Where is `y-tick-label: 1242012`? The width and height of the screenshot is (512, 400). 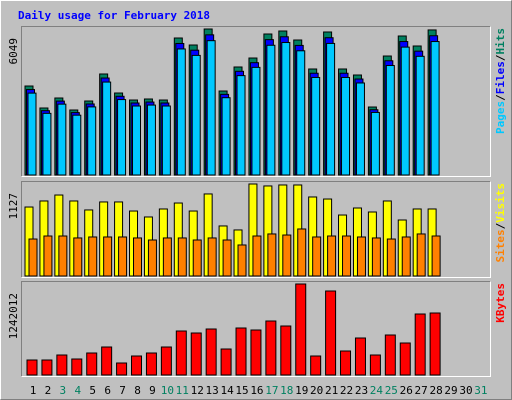
y-tick-label: 1242012 is located at coordinates (13, 316).